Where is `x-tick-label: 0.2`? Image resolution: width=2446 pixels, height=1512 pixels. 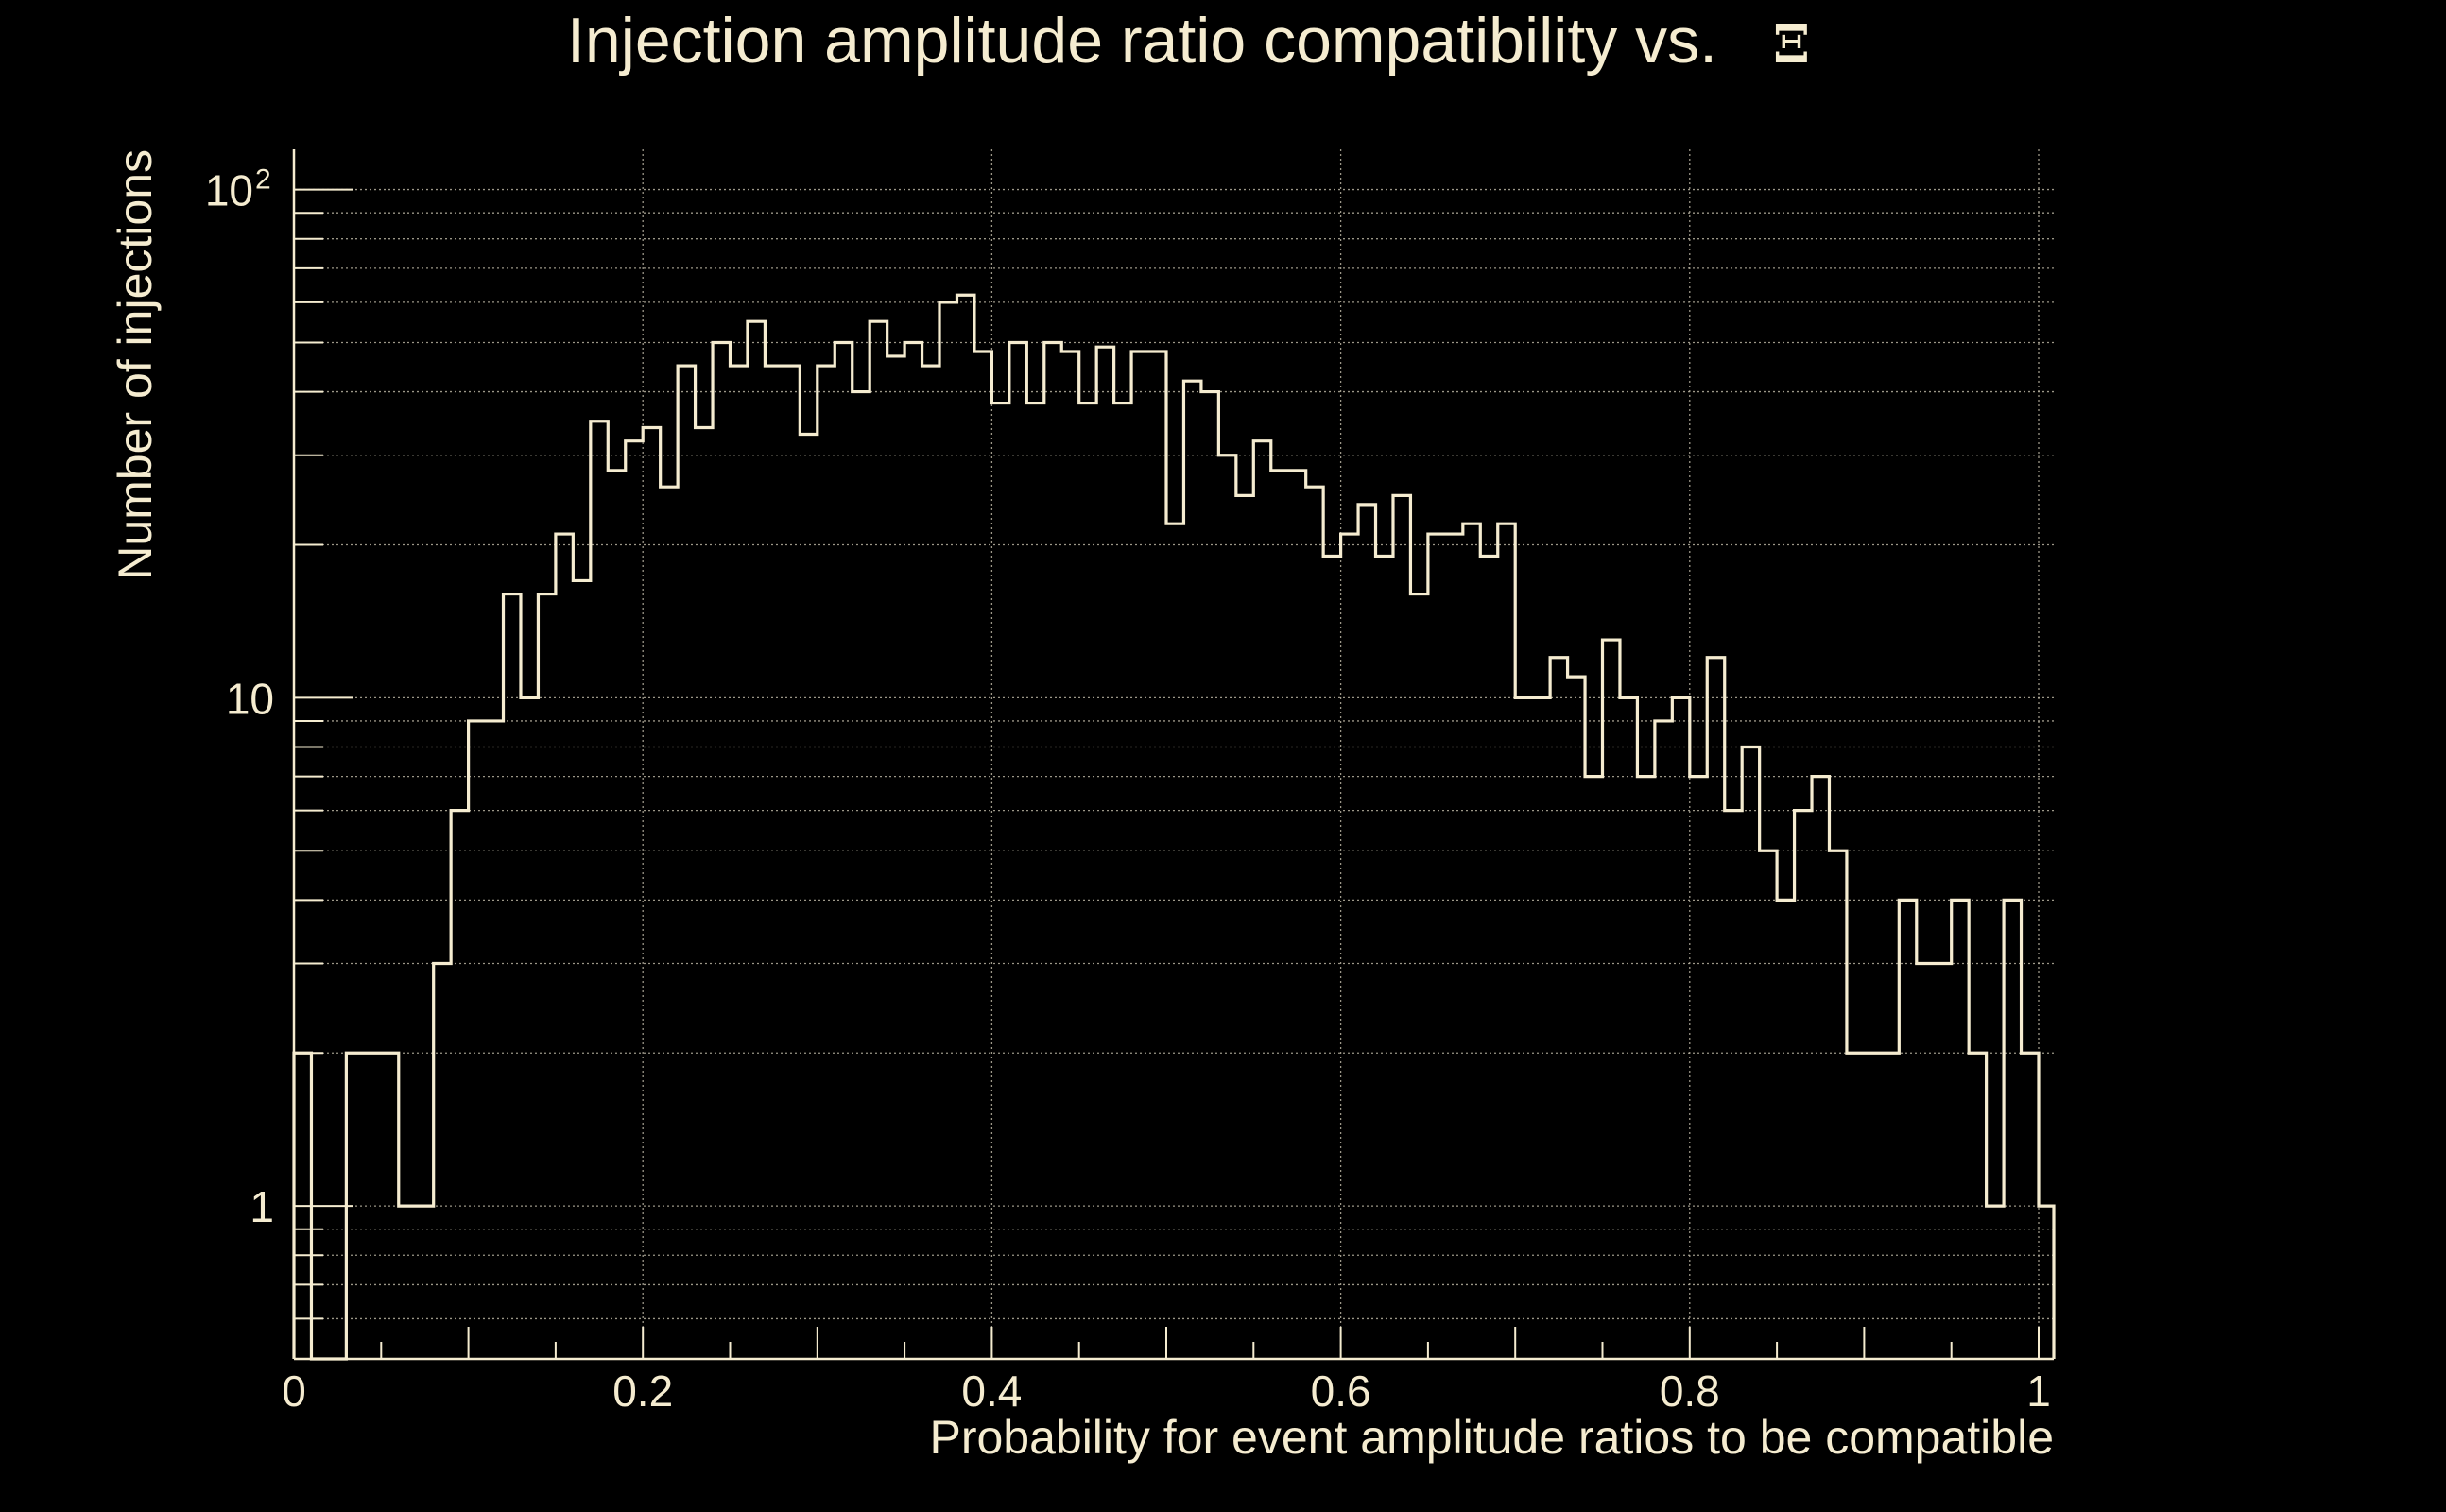
x-tick-label: 0.2 is located at coordinates (642, 1391).